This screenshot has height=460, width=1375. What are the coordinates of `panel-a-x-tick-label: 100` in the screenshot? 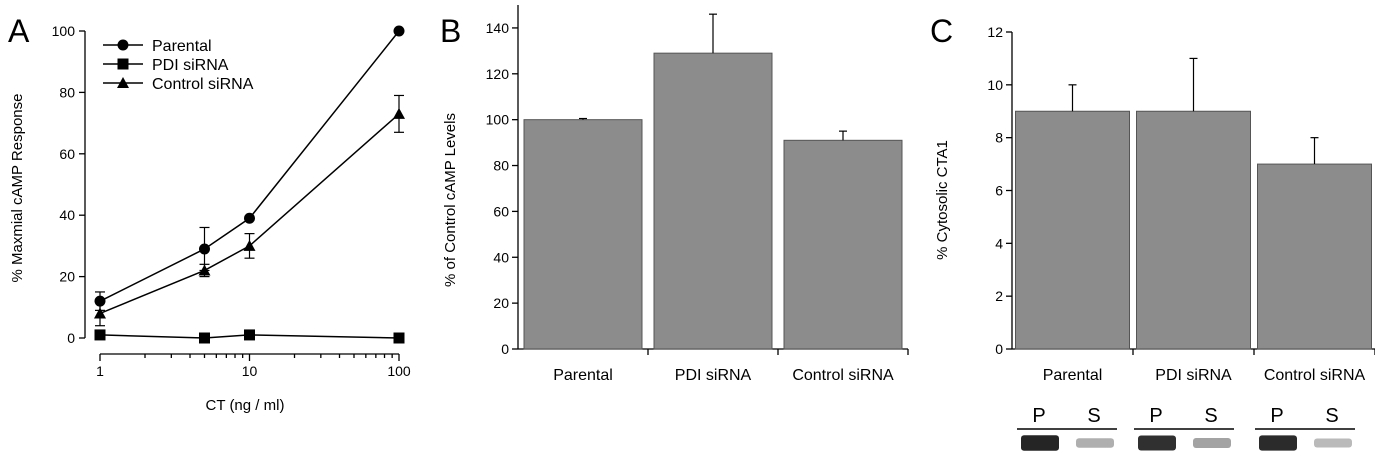 It's located at (399, 371).